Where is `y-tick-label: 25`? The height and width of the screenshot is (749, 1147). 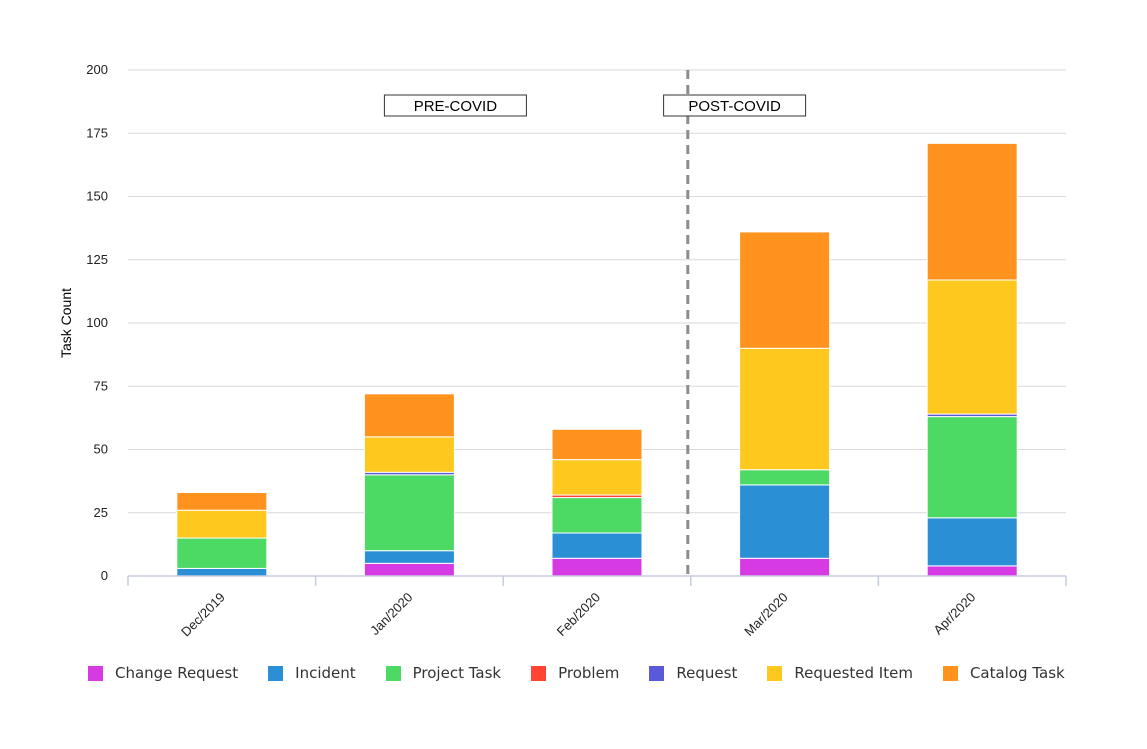 y-tick-label: 25 is located at coordinates (101, 512).